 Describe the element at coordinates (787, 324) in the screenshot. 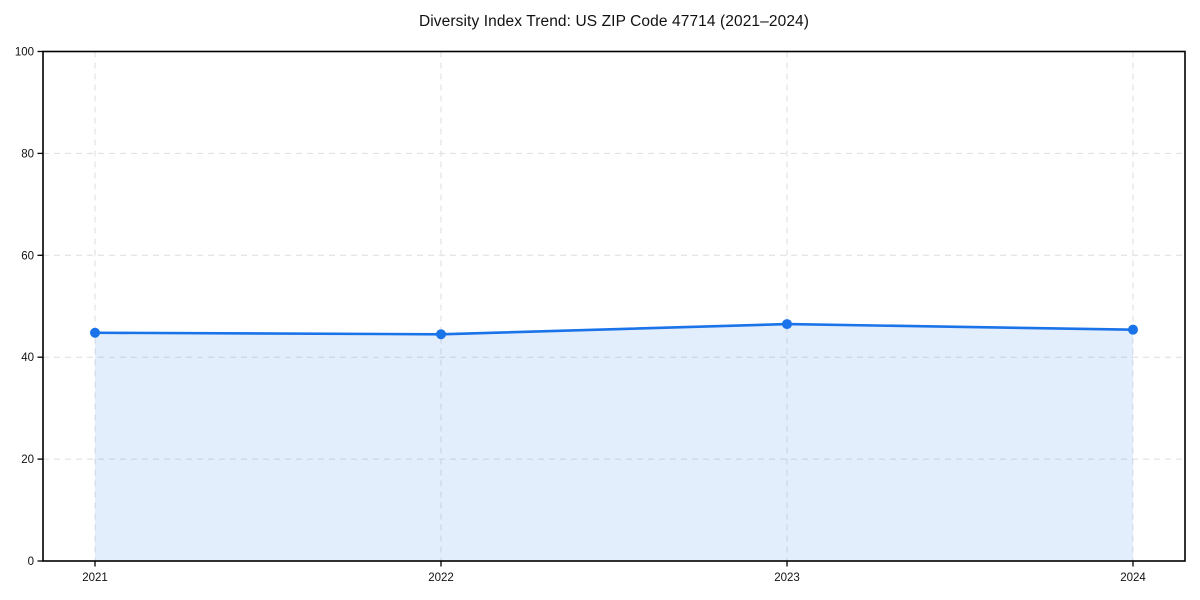

I see `data-point-2023` at that location.